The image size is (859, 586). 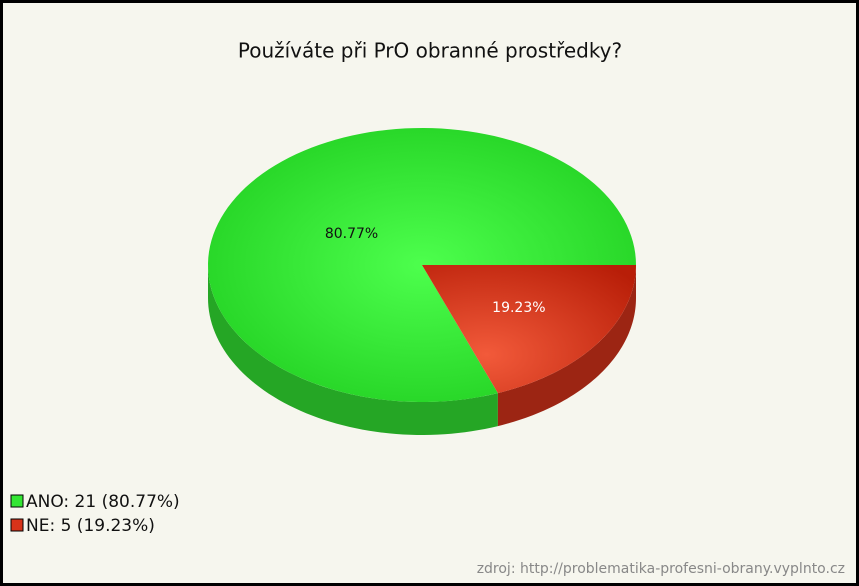 I want to click on legend-label: NE: 5 (19.23%), so click(x=90, y=526).